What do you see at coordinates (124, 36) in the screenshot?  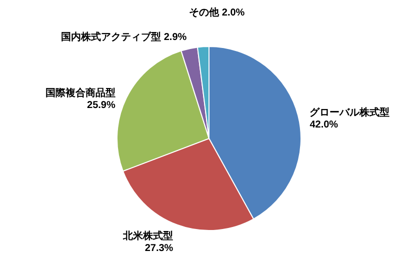 I see `slice-label: 国内株式アクティブ型 2.9%` at bounding box center [124, 36].